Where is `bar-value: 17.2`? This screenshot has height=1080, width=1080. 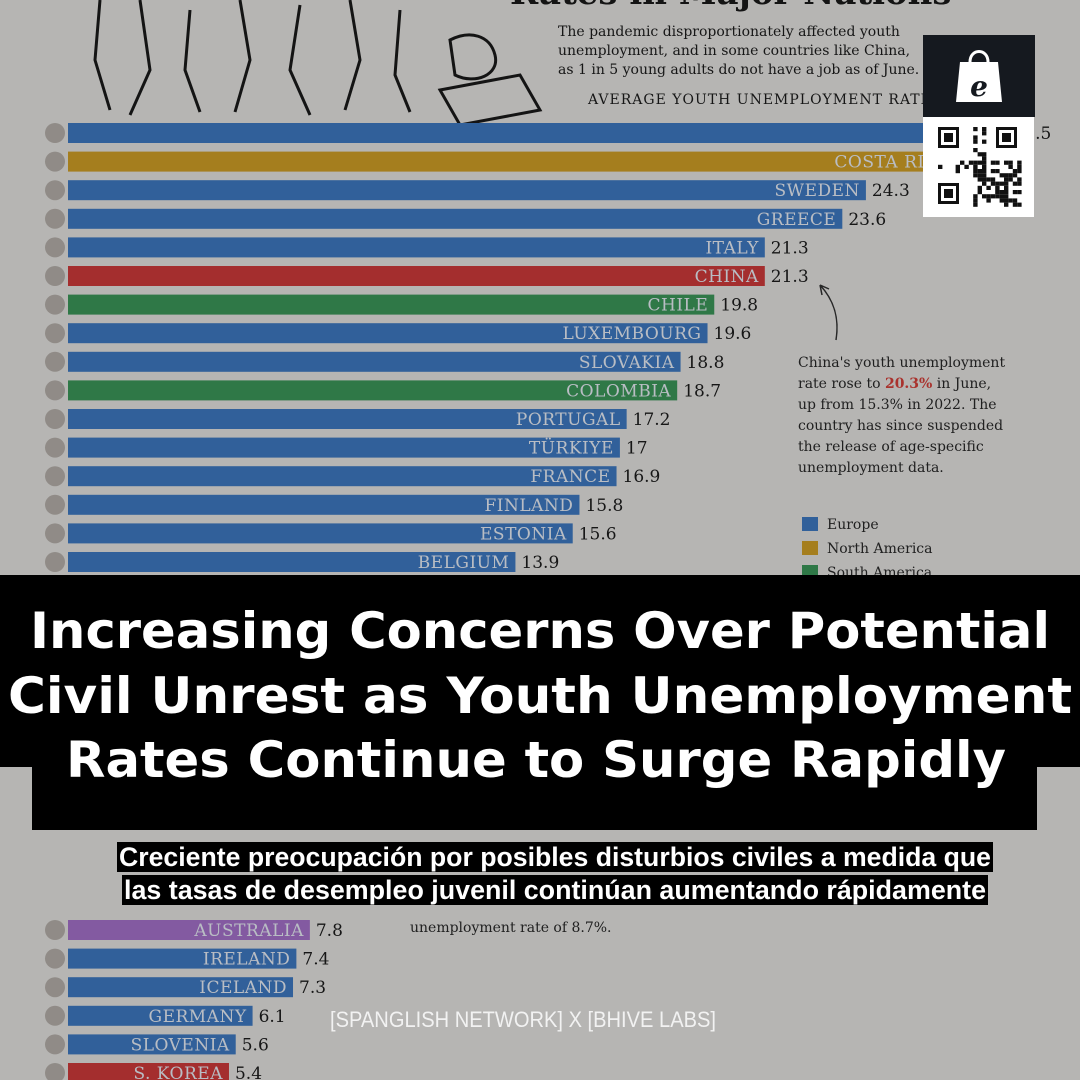 bar-value: 17.2 is located at coordinates (652, 420).